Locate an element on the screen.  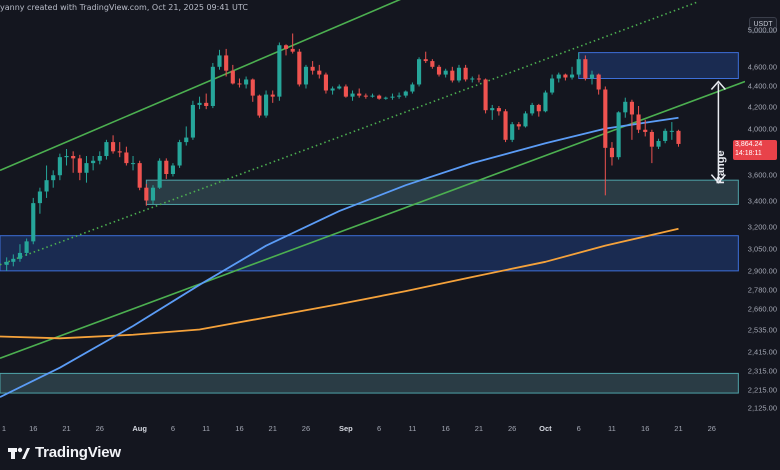
currency-label: USDT is located at coordinates (763, 25).